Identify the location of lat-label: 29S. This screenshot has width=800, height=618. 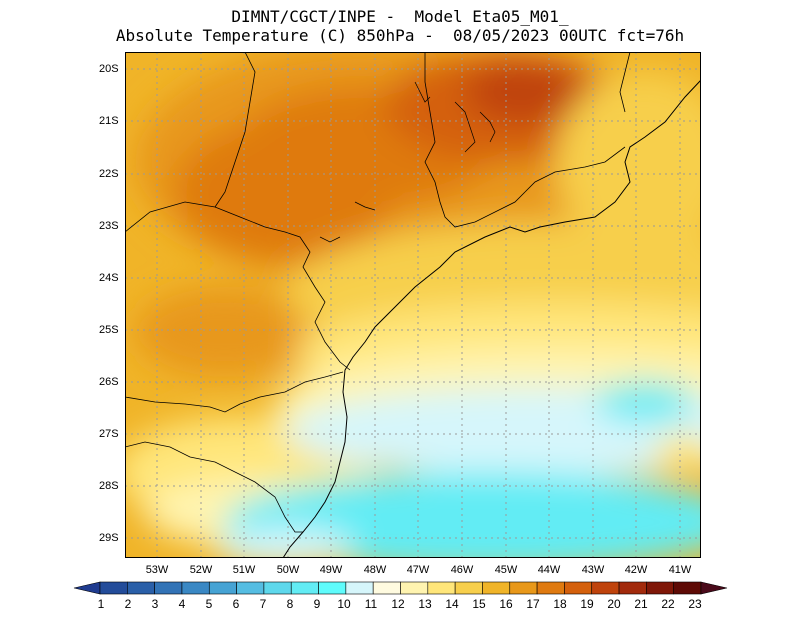
(109, 538).